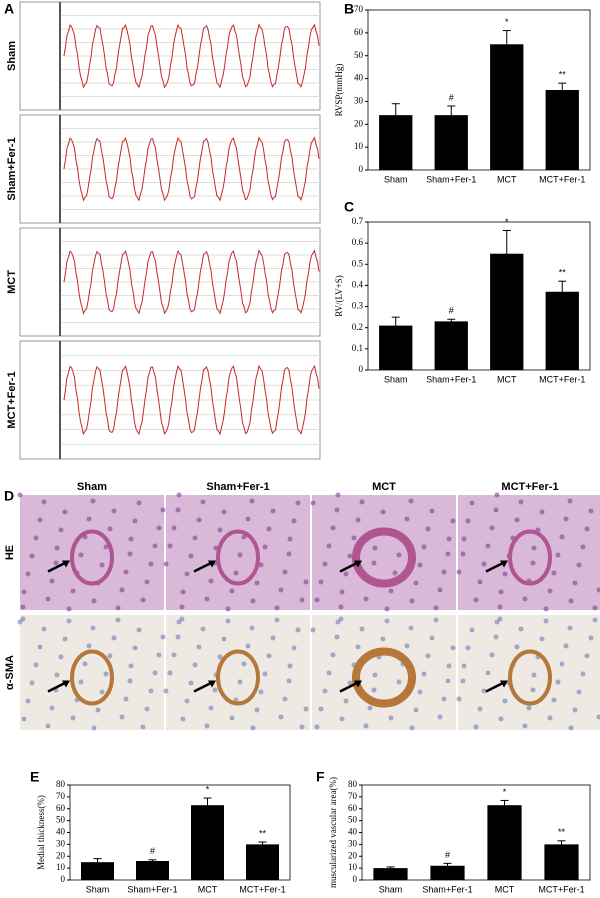 This screenshot has width=600, height=898. Describe the element at coordinates (12, 56) in the screenshot. I see `trace-label: Sham` at that location.